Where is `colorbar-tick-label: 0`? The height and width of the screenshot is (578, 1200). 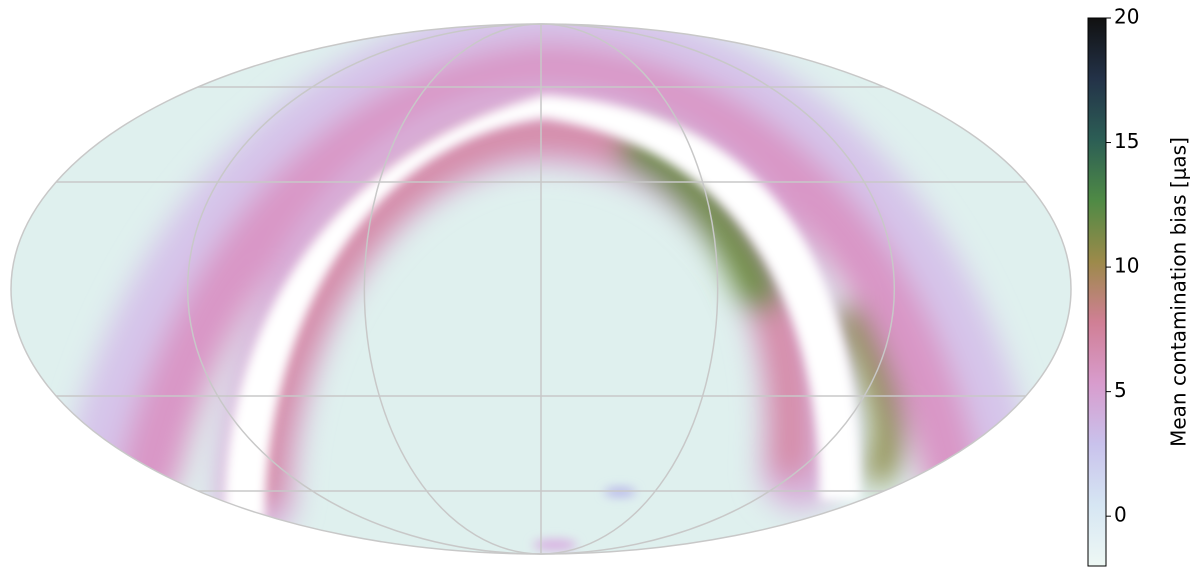 colorbar-tick-label: 0 is located at coordinates (1120, 515).